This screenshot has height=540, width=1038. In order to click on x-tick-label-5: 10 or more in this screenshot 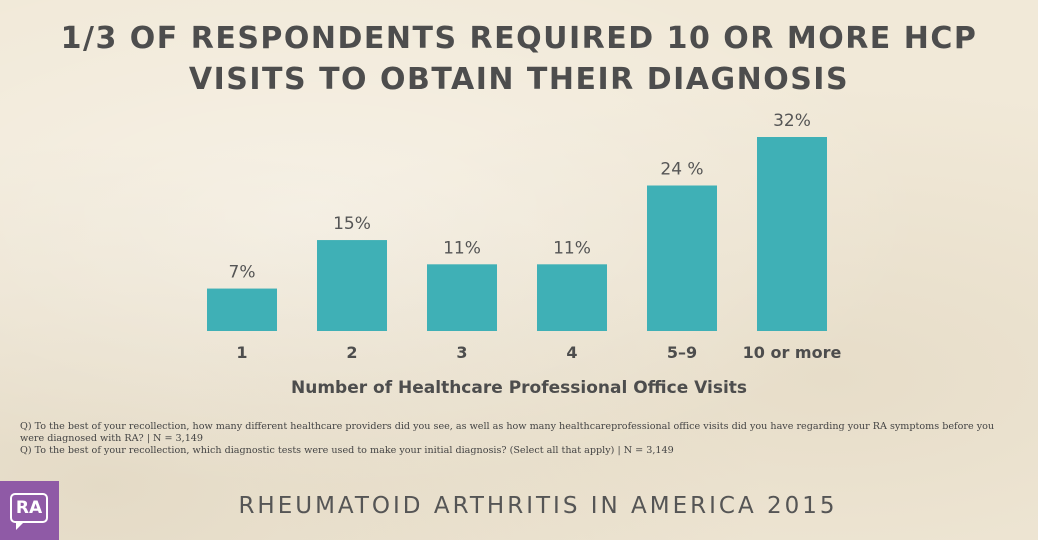, I will do `click(792, 352)`.